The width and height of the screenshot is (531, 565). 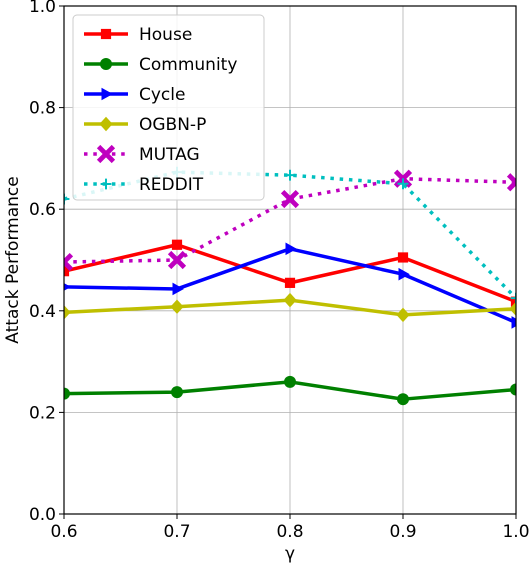 What do you see at coordinates (42, 109) in the screenshot?
I see `y-tick-label: 0.8` at bounding box center [42, 109].